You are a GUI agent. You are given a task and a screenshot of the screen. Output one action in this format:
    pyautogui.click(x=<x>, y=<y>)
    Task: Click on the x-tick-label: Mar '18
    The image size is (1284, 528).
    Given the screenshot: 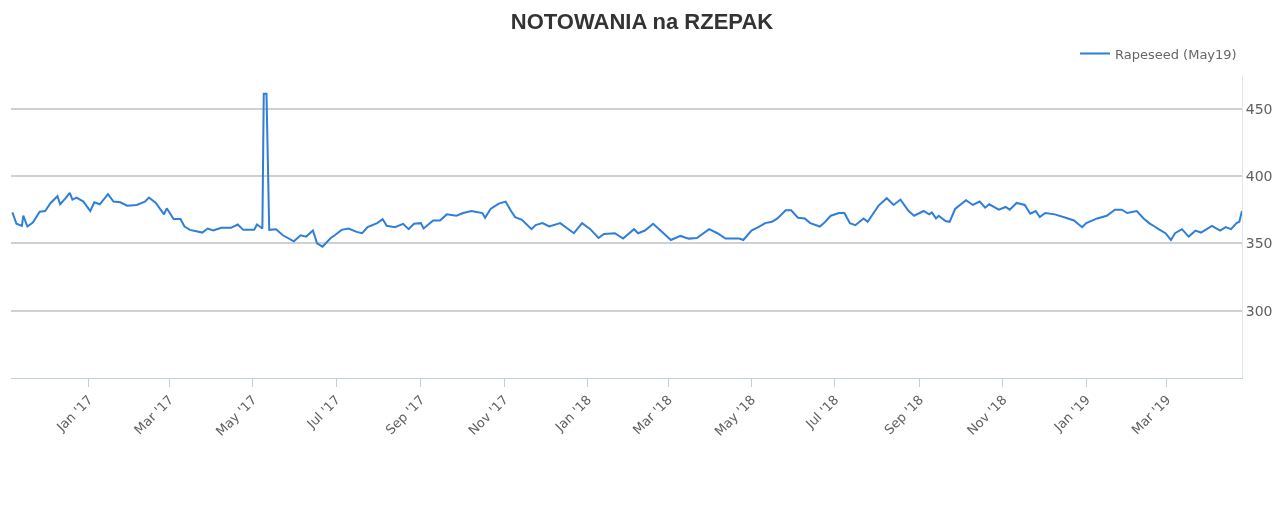 What is the action you would take?
    pyautogui.click(x=652, y=415)
    